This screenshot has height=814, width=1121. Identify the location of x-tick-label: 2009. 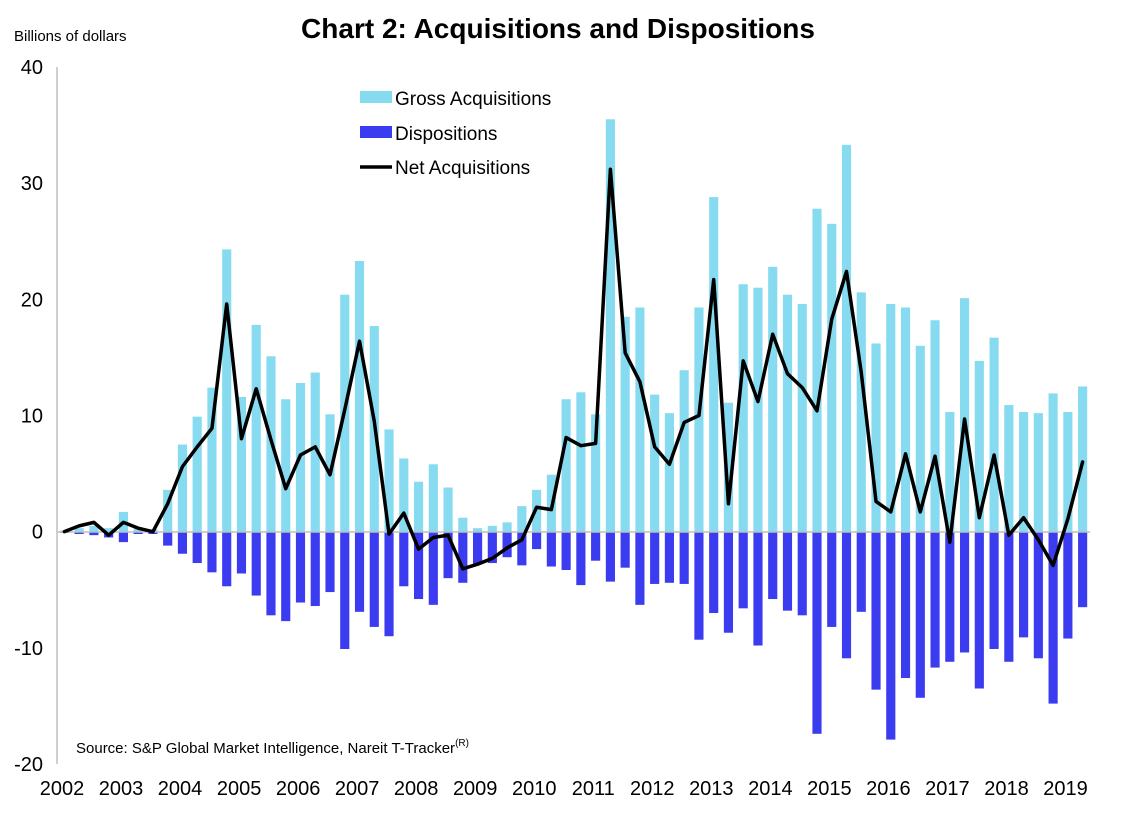
(475, 789).